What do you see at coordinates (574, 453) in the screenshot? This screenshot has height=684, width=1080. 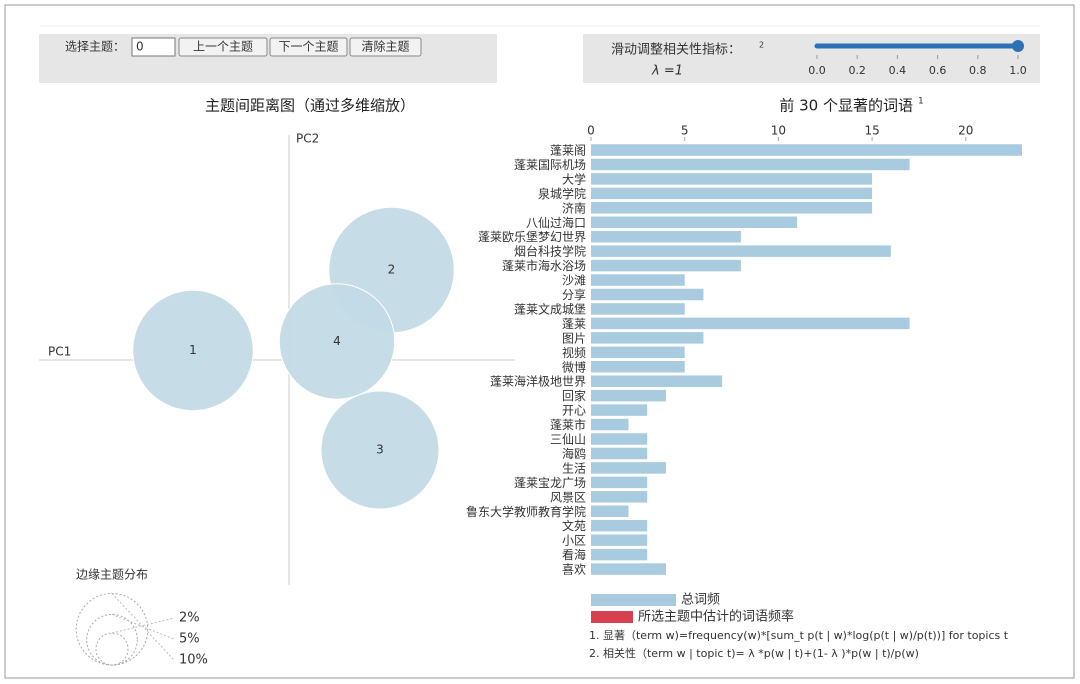 I see `term-label: 海鸥` at bounding box center [574, 453].